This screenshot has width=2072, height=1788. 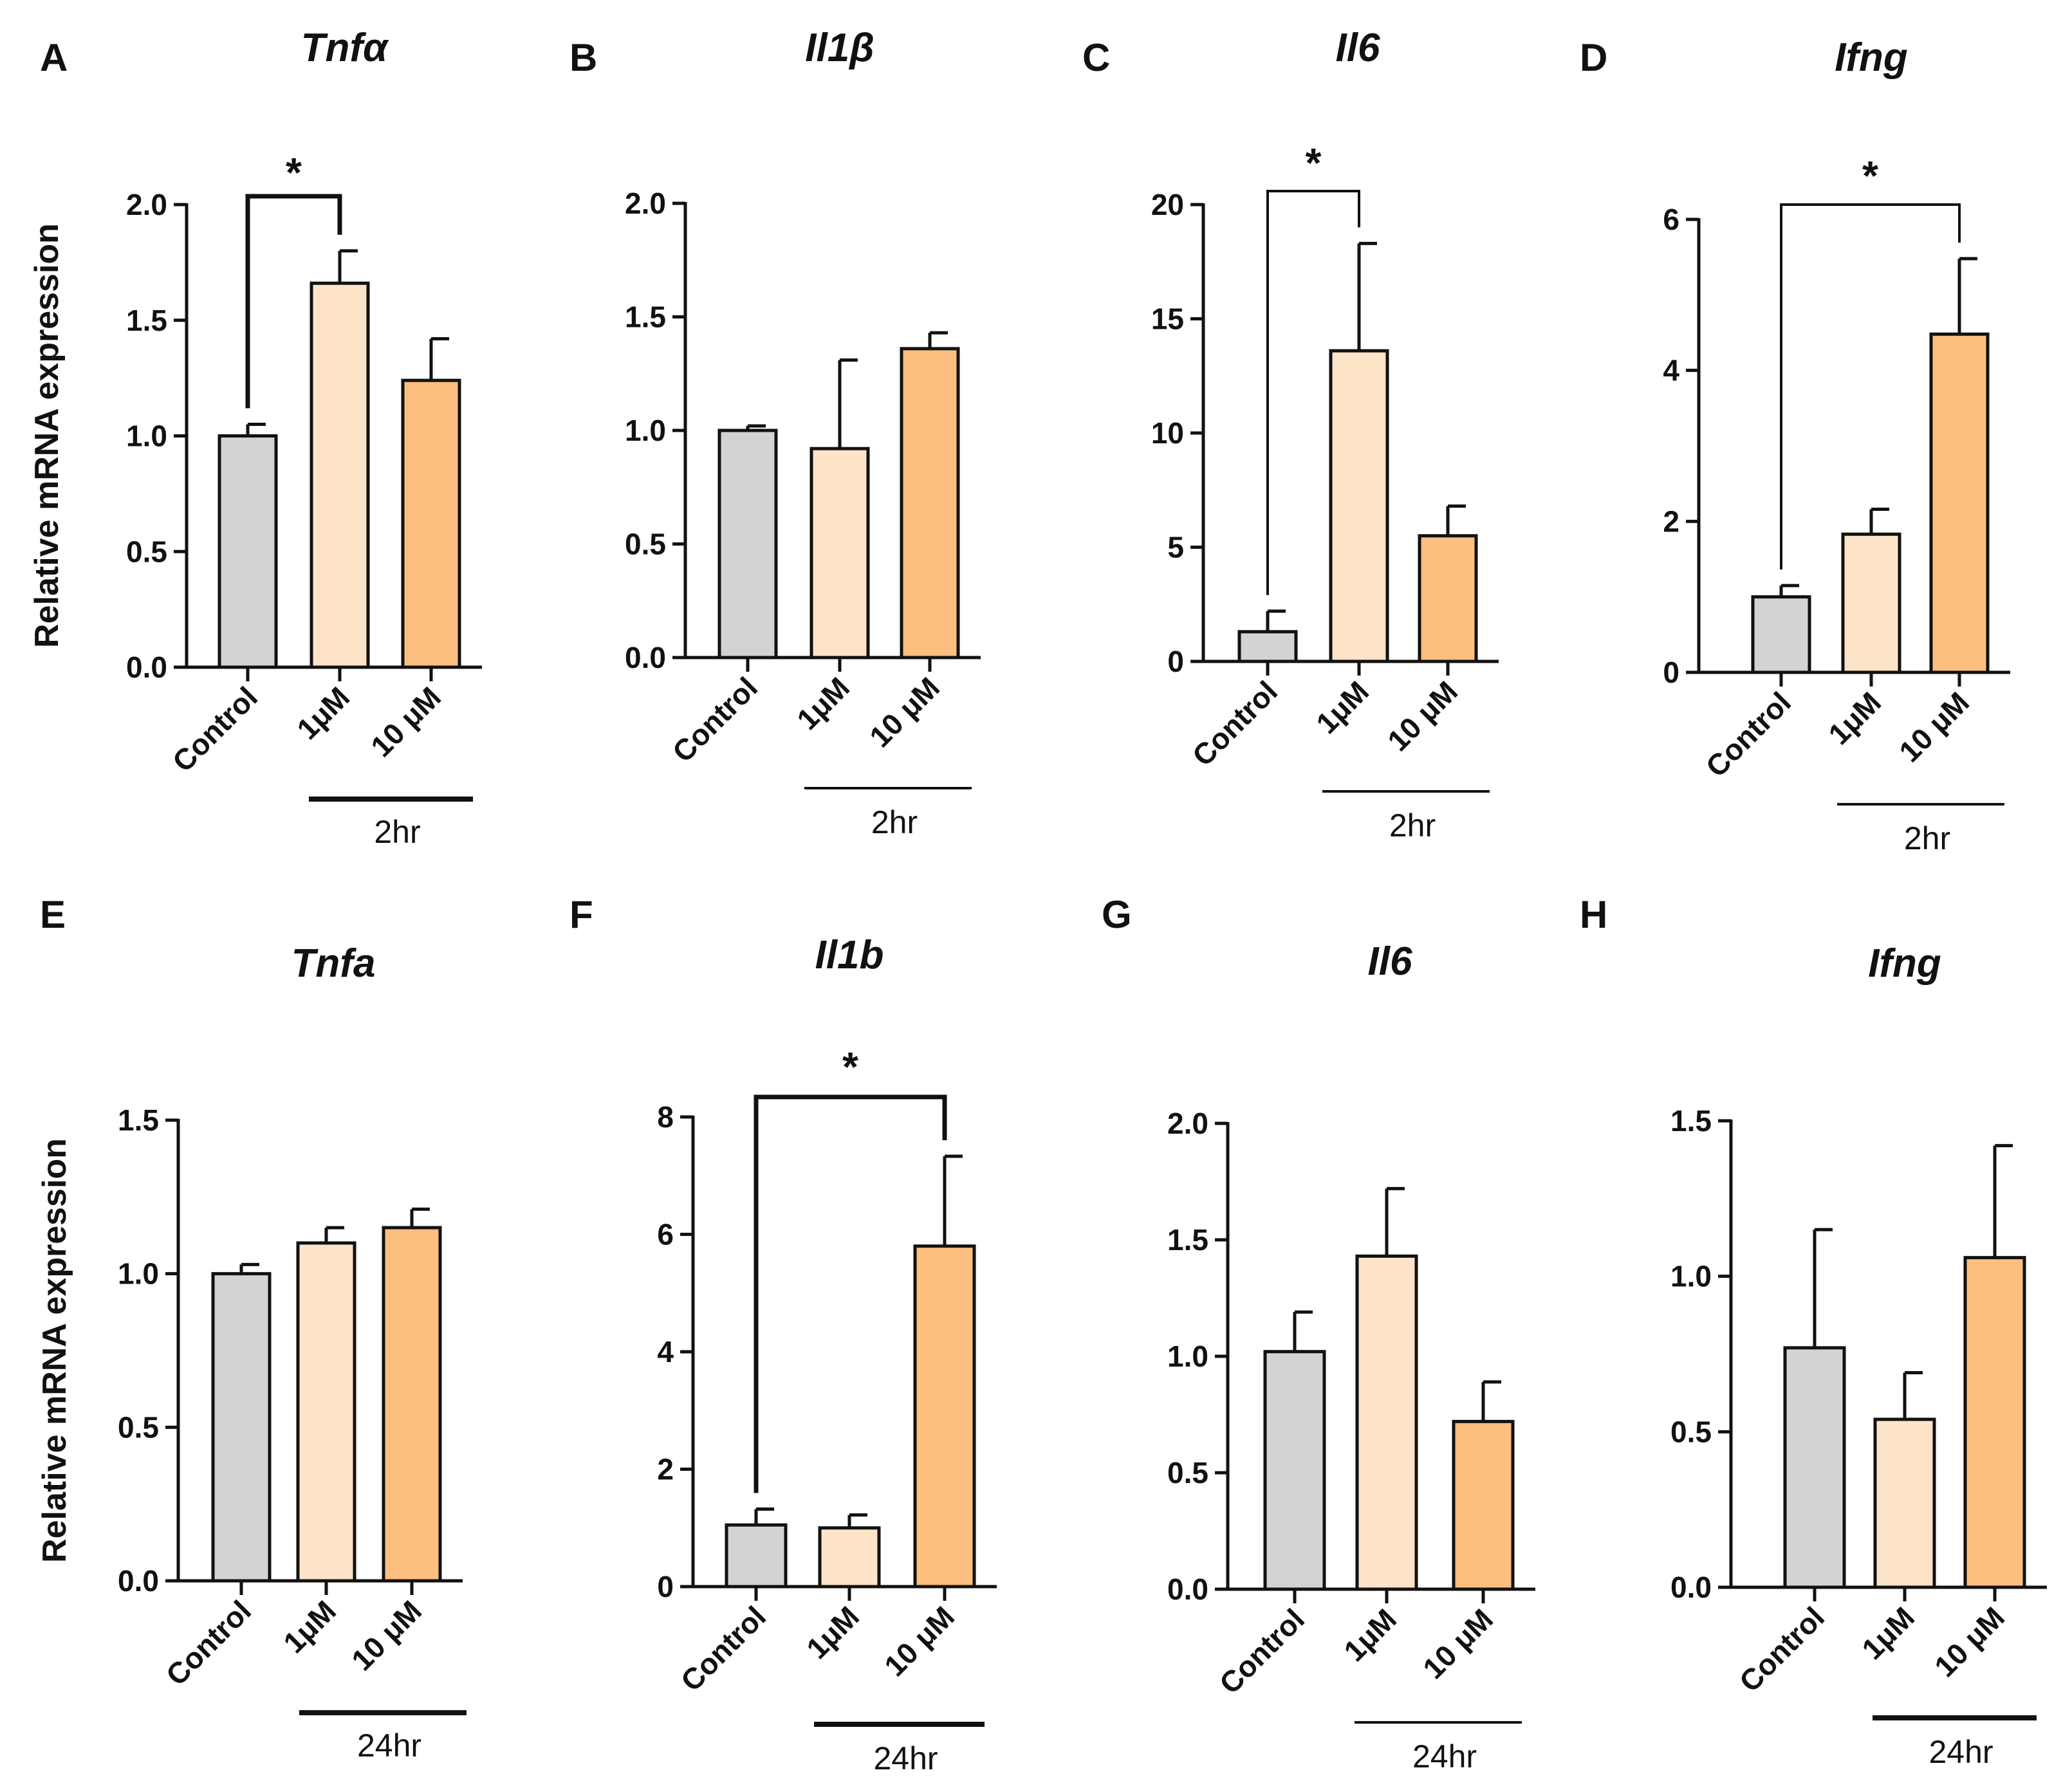 I want to click on chart-title: Il1b, so click(x=849, y=955).